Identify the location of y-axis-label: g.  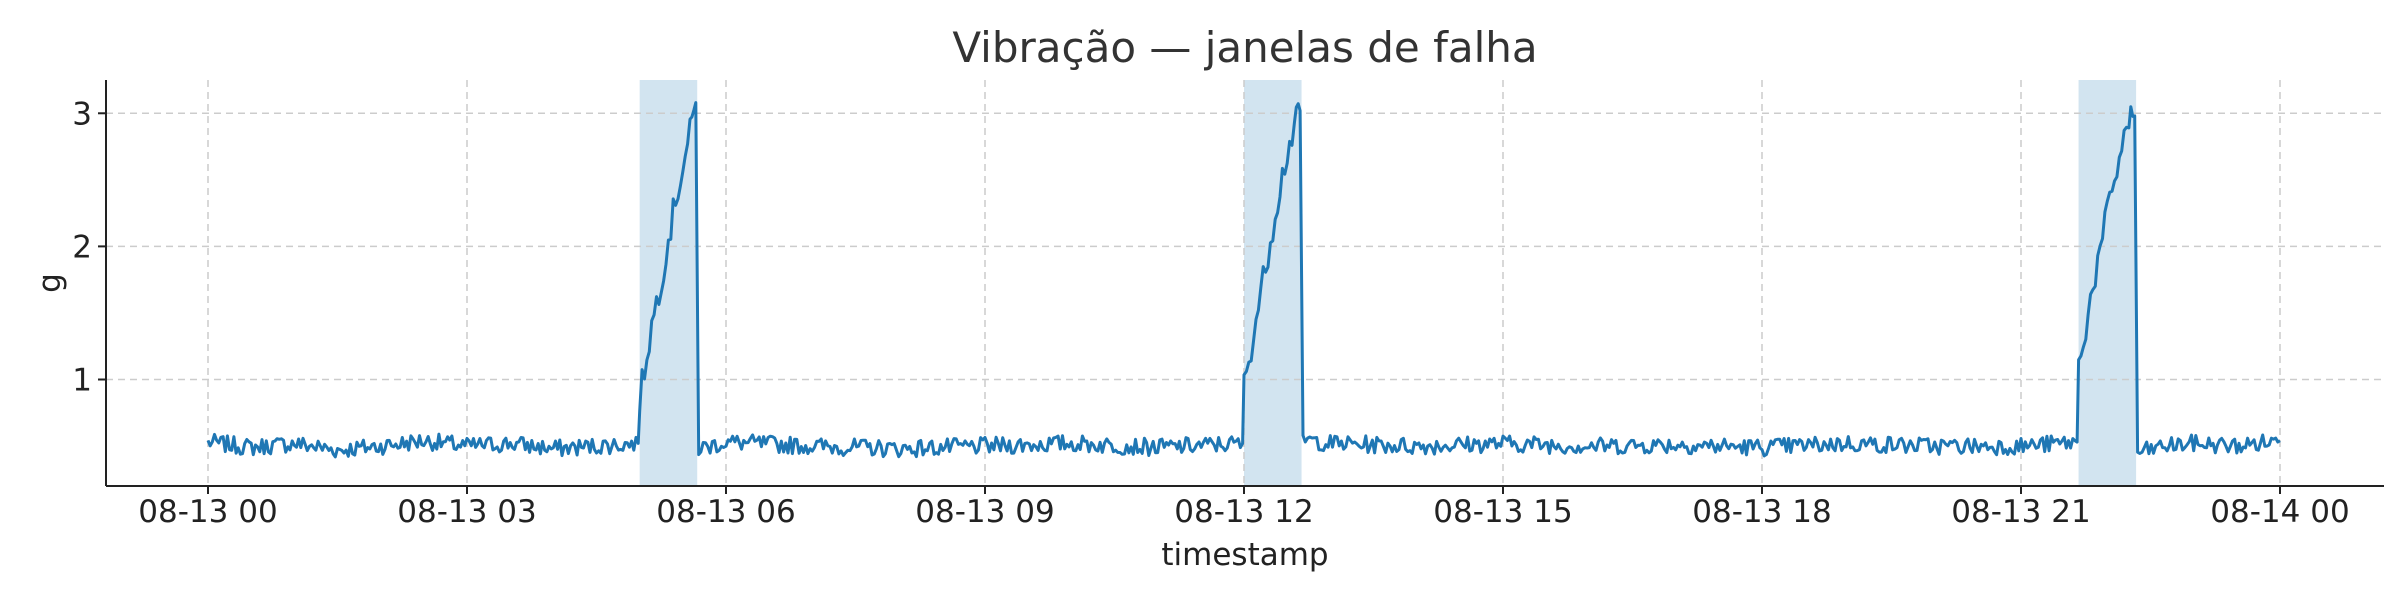
(50, 283).